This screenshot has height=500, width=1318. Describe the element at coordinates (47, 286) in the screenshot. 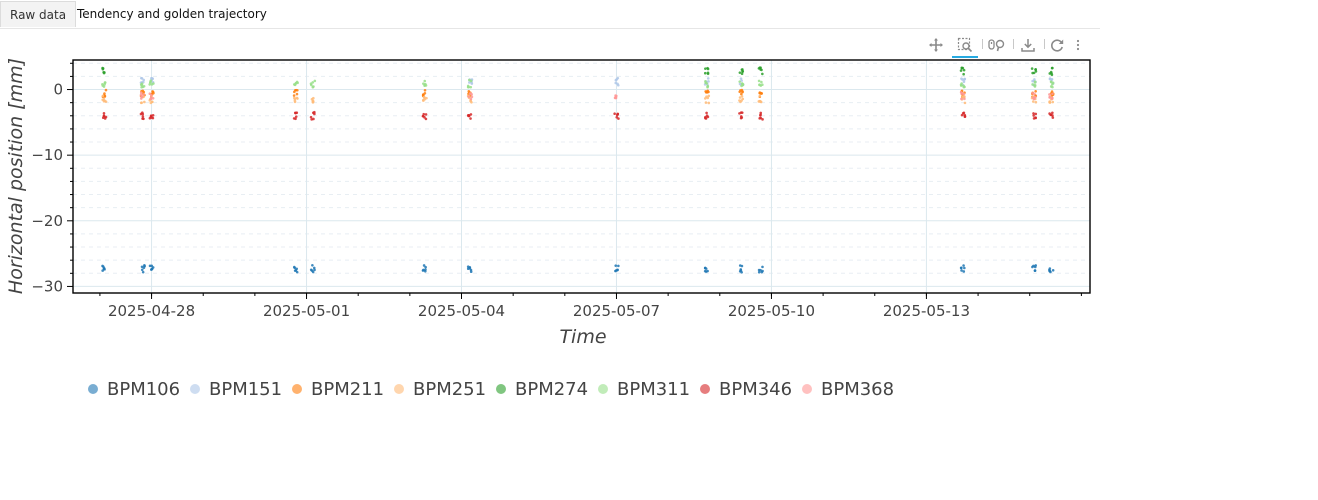

I see `y-tick-label: −30` at that location.